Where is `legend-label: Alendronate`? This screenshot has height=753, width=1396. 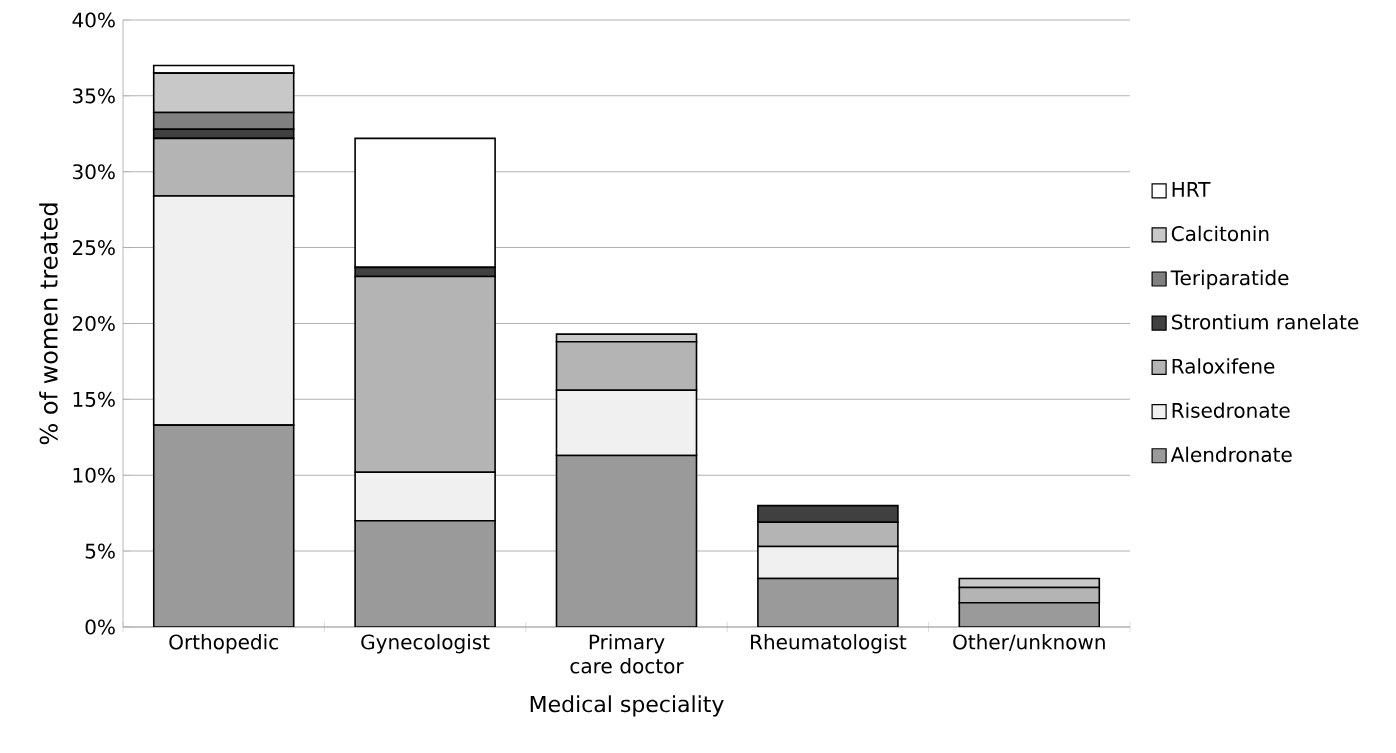 legend-label: Alendronate is located at coordinates (1231, 454).